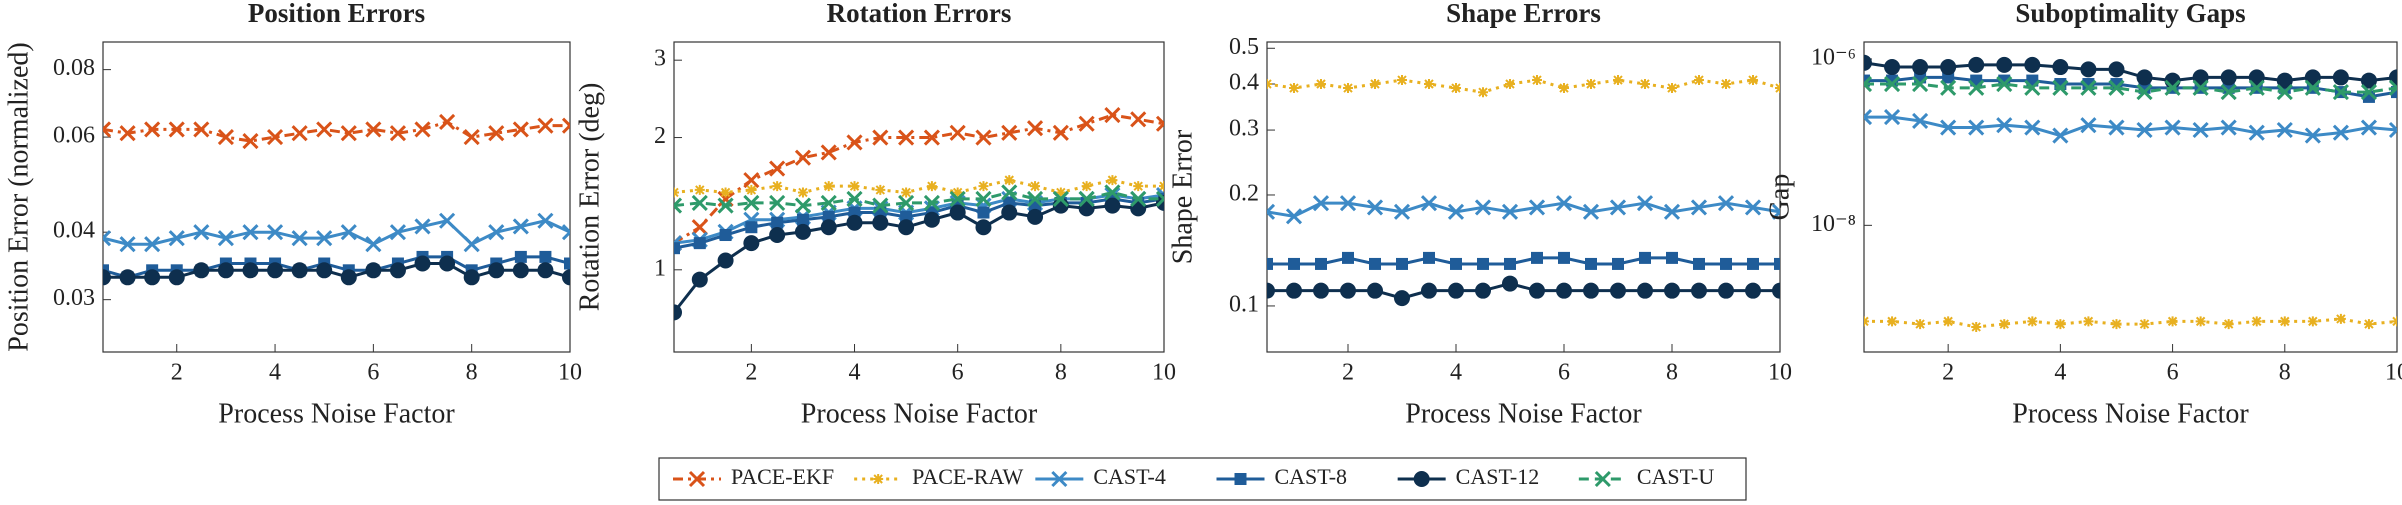  What do you see at coordinates (1244, 129) in the screenshot?
I see `y-tick-label: 0.3` at bounding box center [1244, 129].